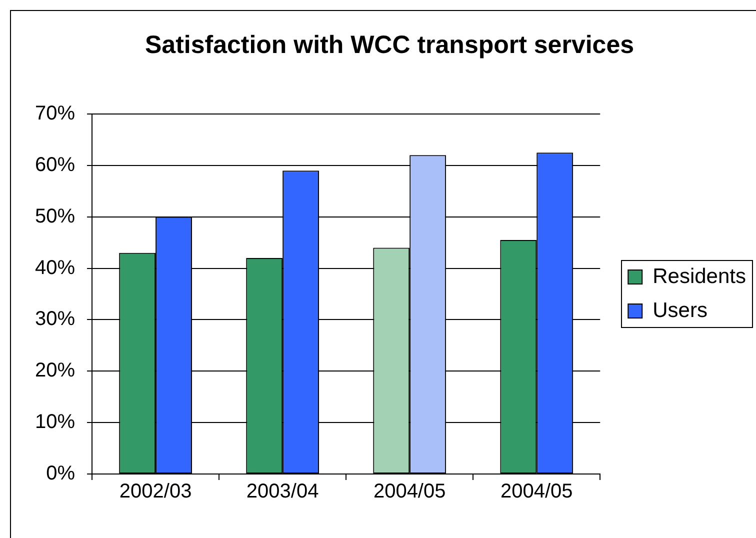  Describe the element at coordinates (55, 422) in the screenshot. I see `y-tick-label: 10%` at that location.